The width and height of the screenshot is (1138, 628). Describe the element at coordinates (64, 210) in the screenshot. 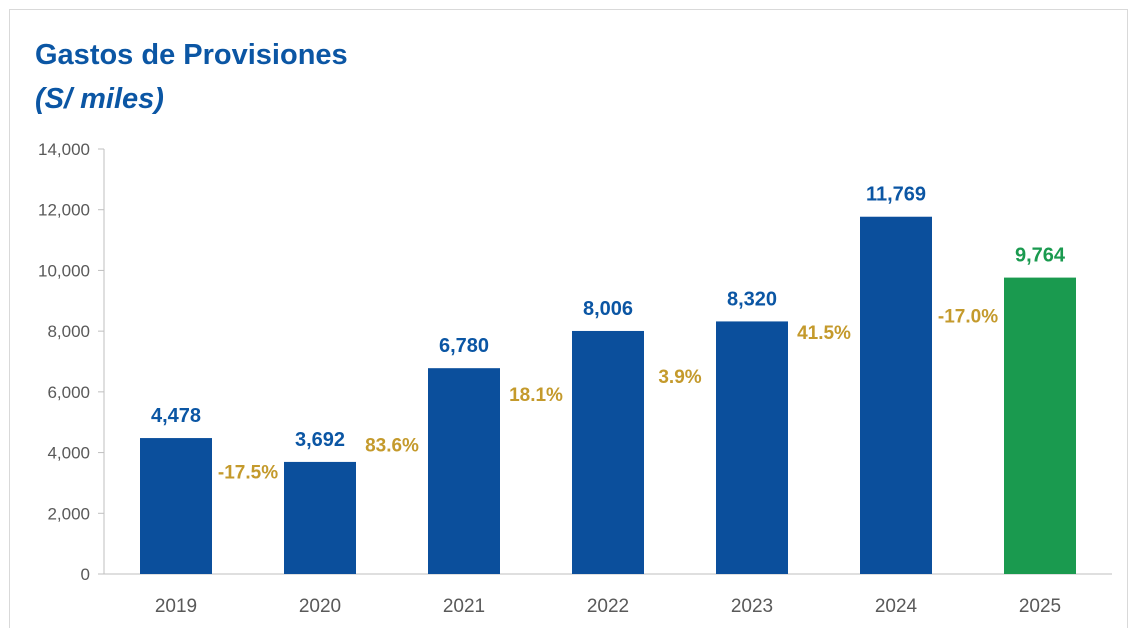

I see `y-tick-label: 12,000` at that location.